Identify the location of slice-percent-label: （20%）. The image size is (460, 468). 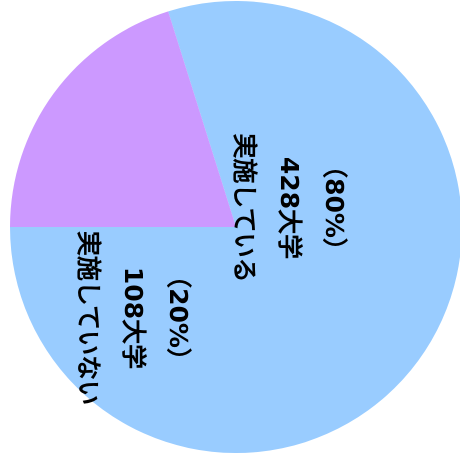
(178, 318).